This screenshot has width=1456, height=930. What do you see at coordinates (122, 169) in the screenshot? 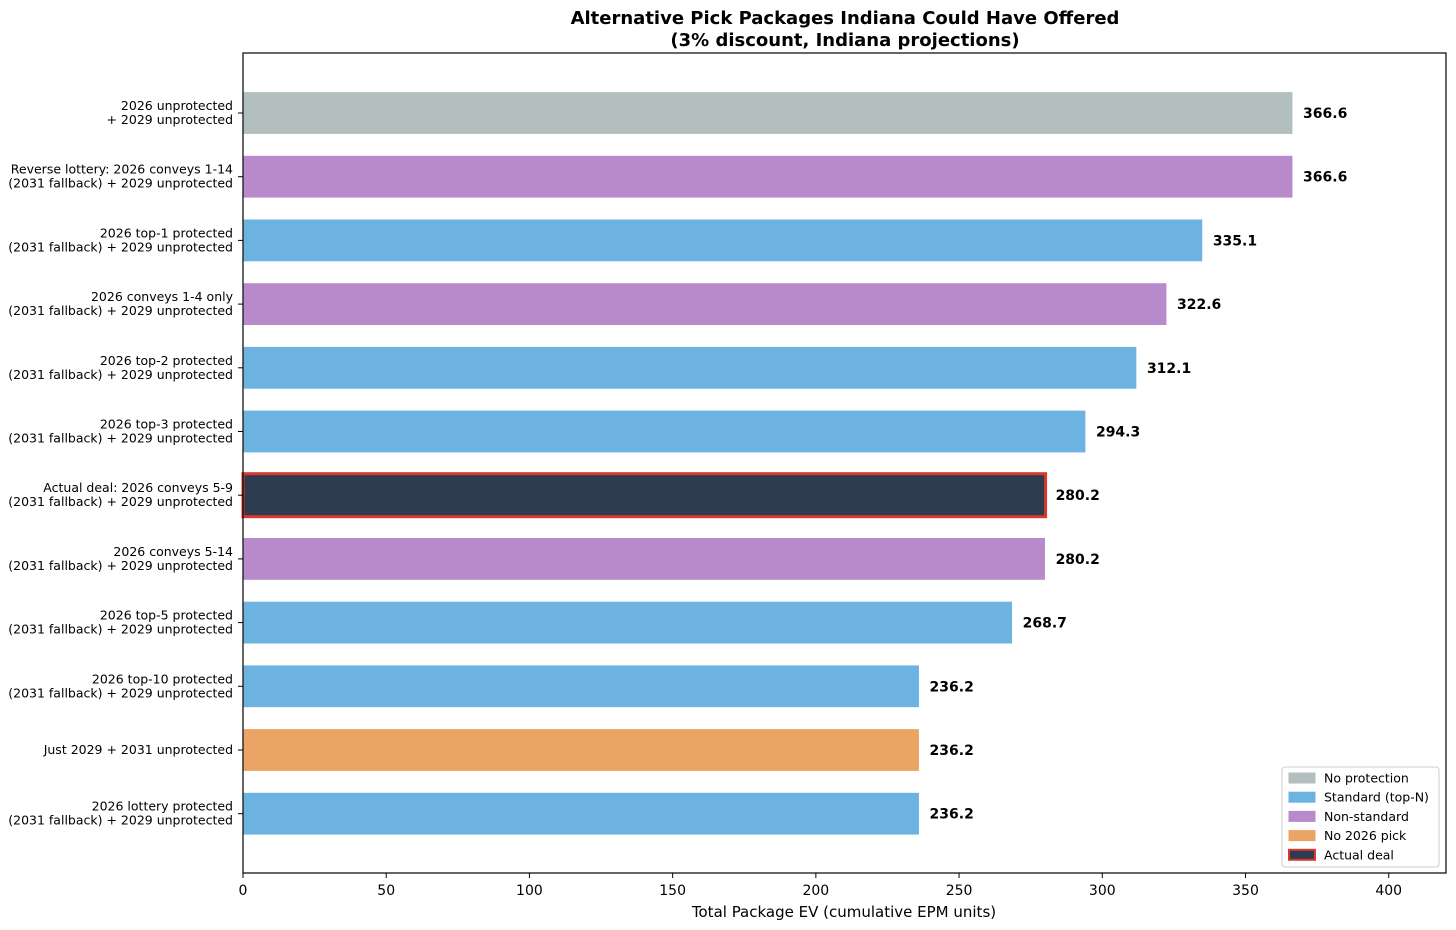
I see `category-label: Reverse lottery: 2026 conveys 1-14` at bounding box center [122, 169].